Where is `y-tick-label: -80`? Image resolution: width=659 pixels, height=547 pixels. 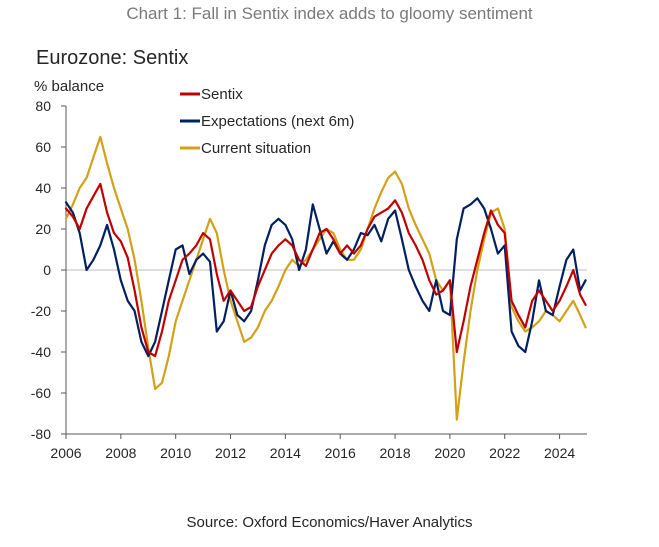 y-tick-label: -80 is located at coordinates (41, 434).